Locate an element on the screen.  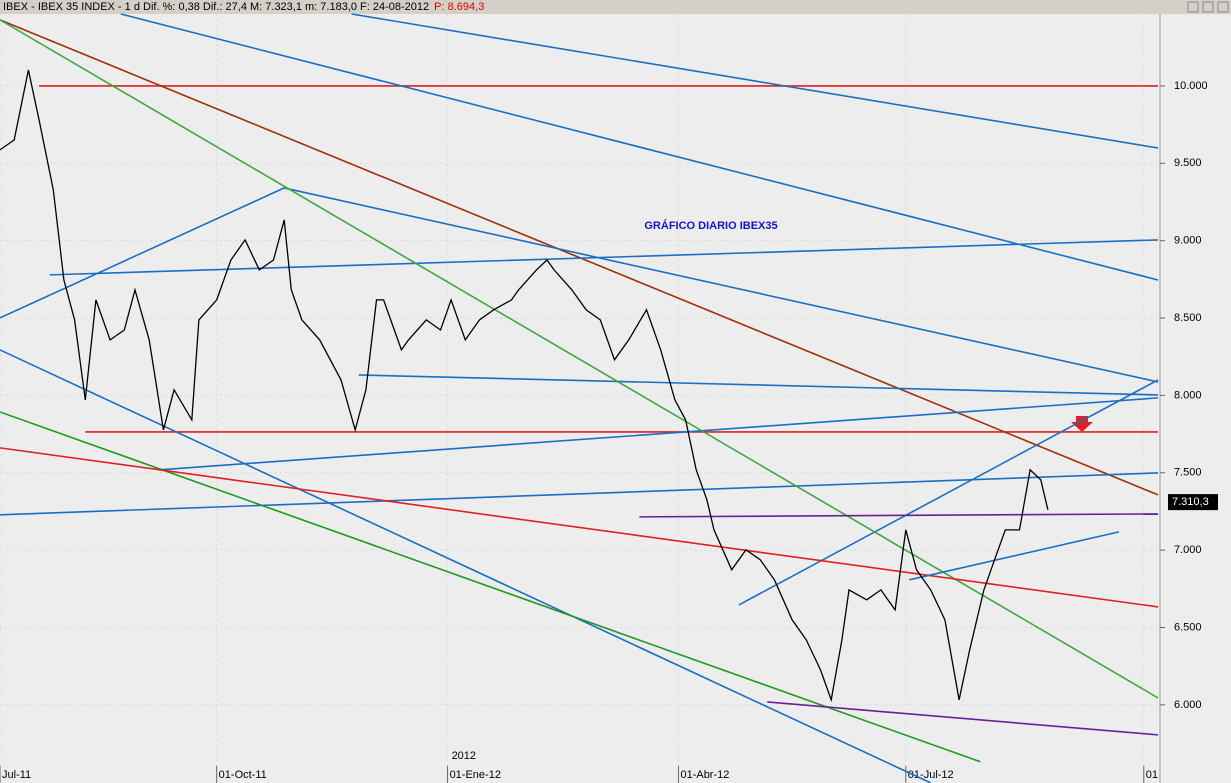
y-tick-label: 8.000 is located at coordinates (1188, 395).